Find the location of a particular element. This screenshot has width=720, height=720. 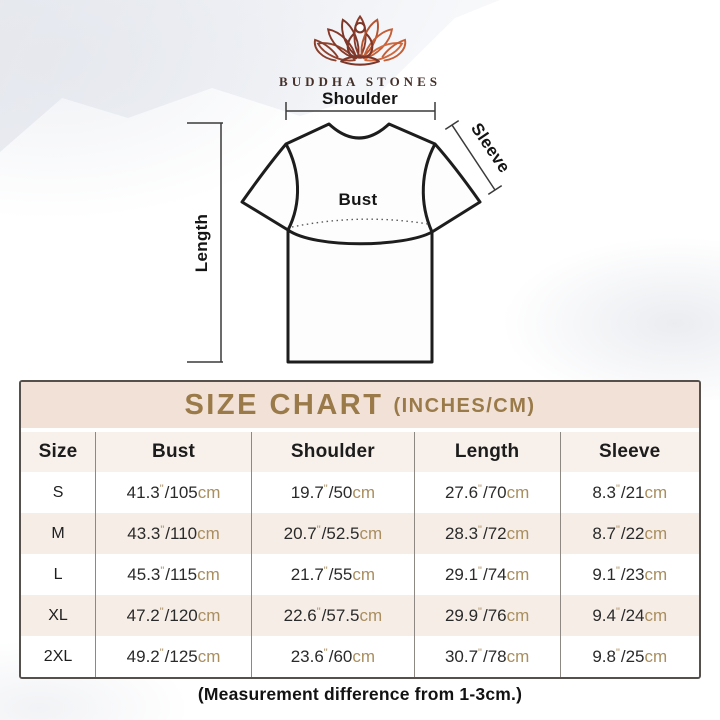

brand-logo: BUDDHA STONES is located at coordinates (360, 49).